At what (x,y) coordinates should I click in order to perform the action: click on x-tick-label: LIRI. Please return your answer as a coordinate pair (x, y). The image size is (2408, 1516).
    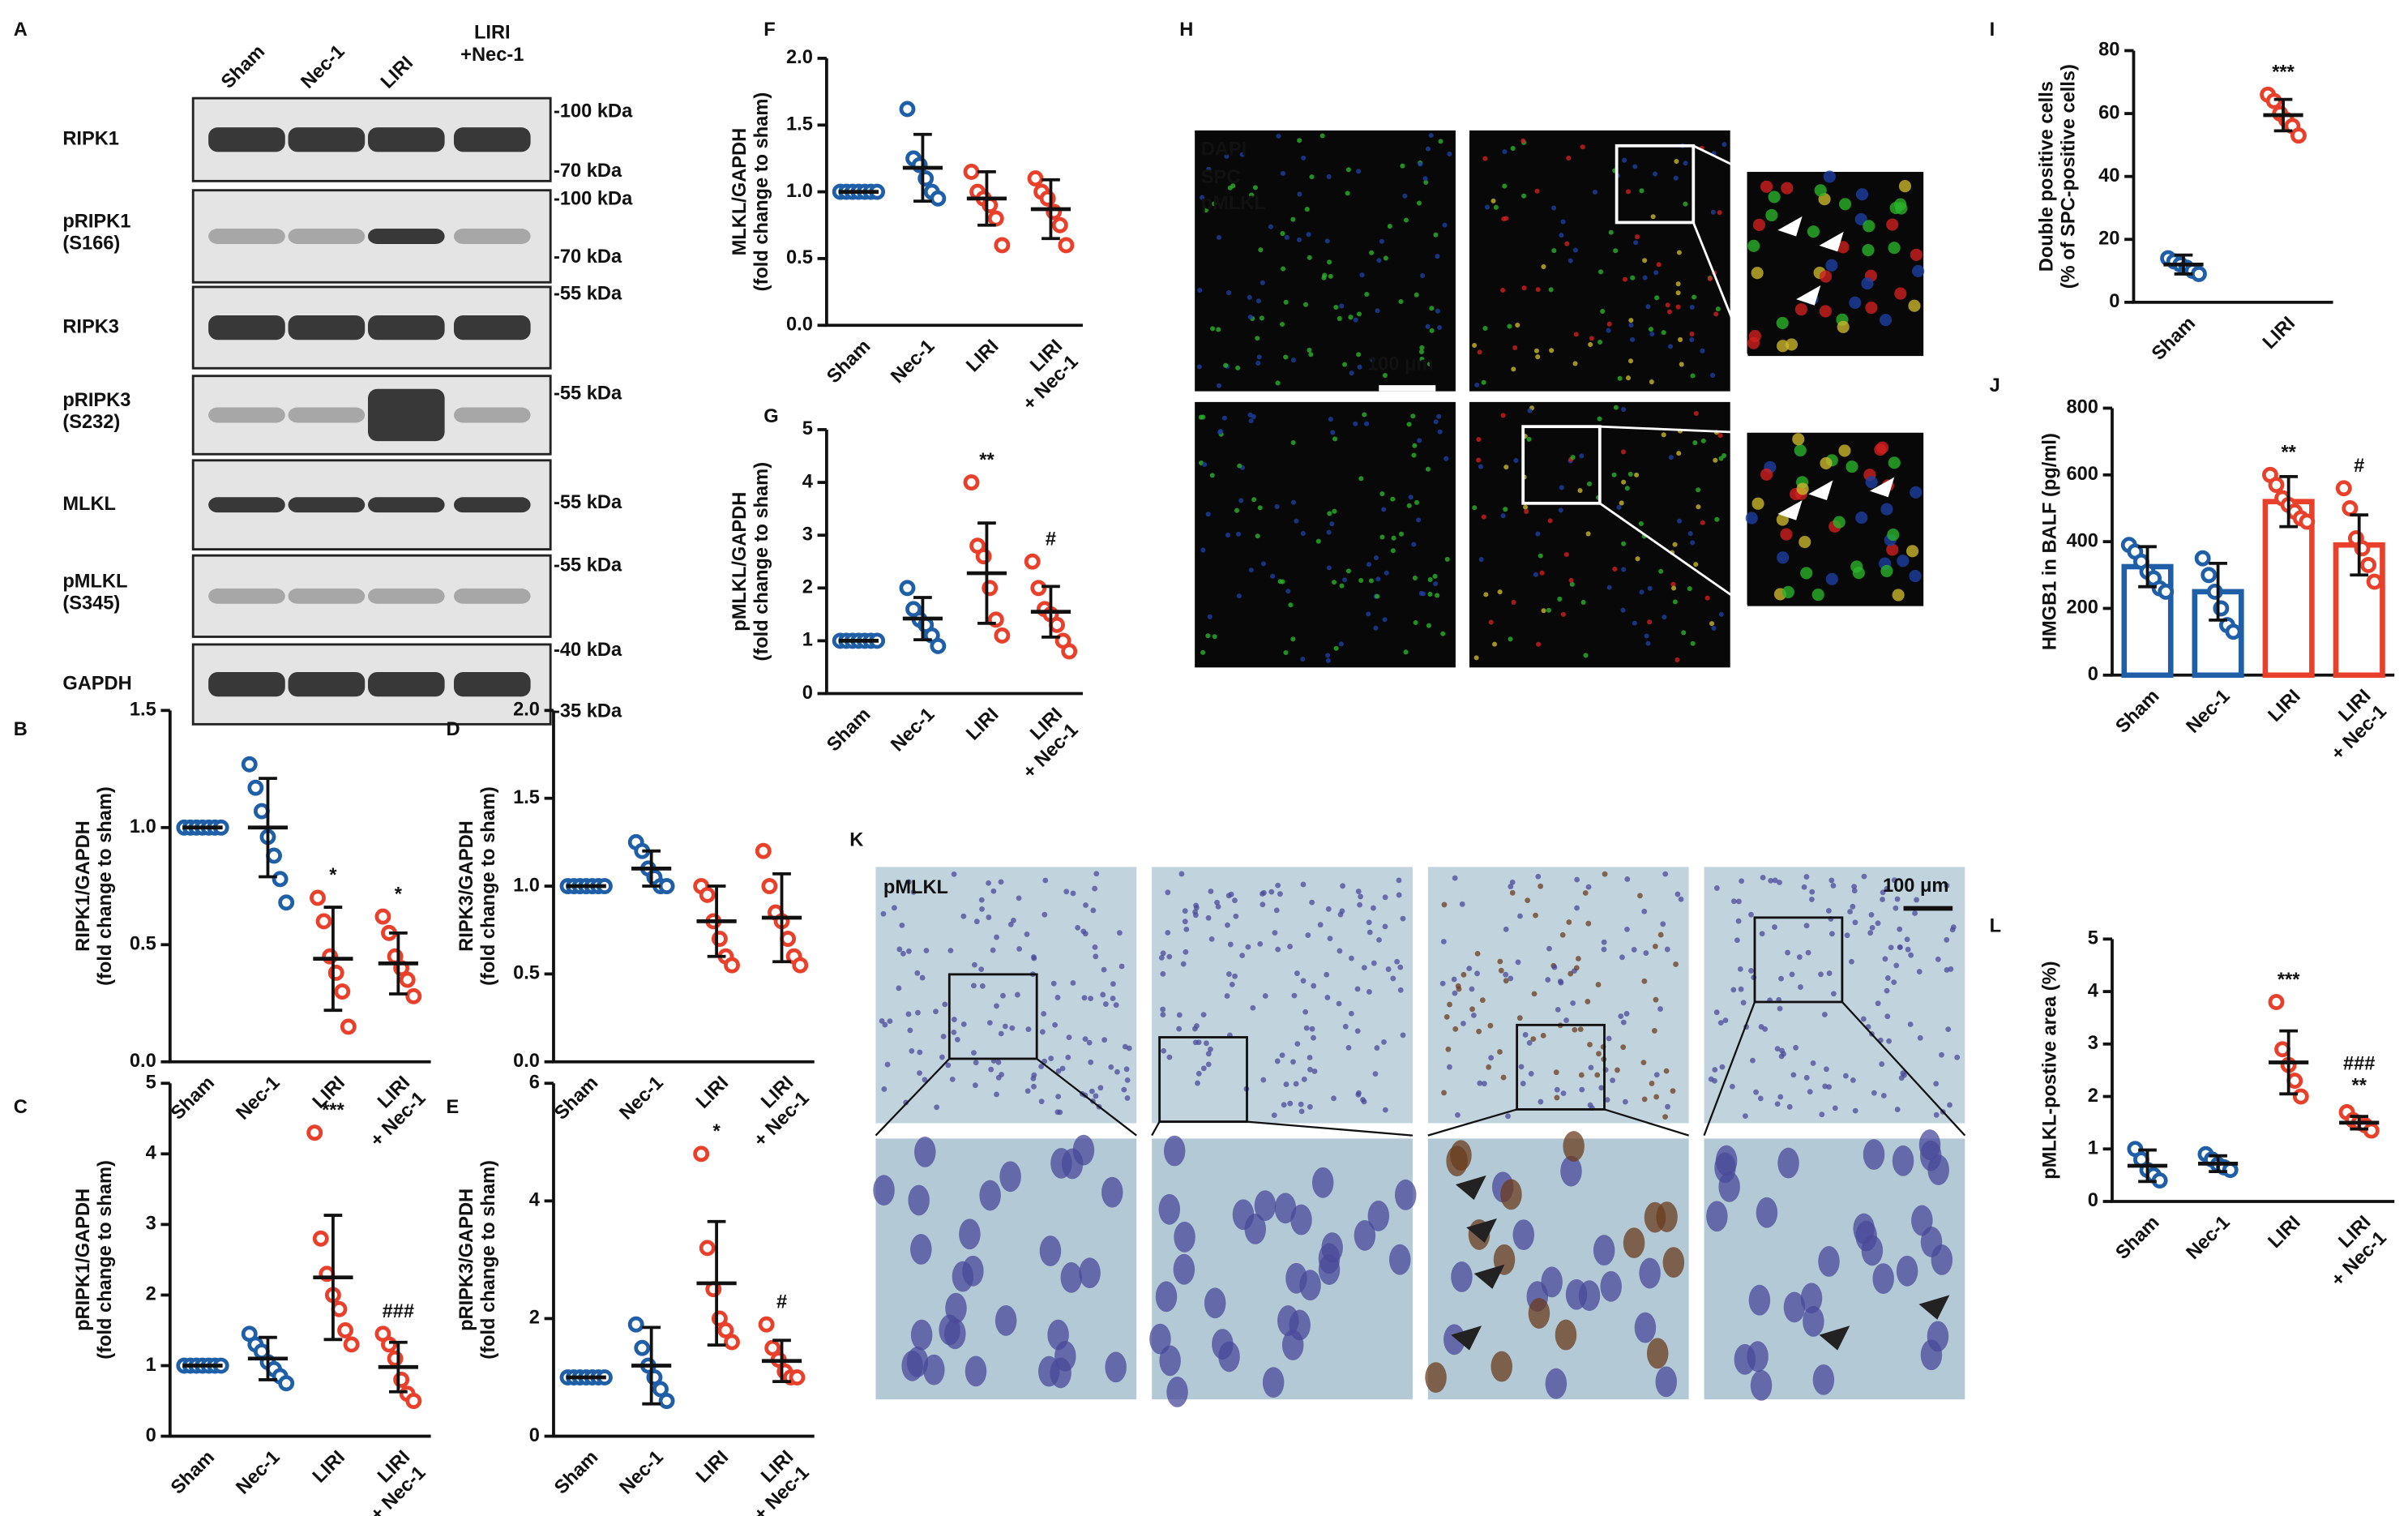
    Looking at the image, I should click on (329, 1467).